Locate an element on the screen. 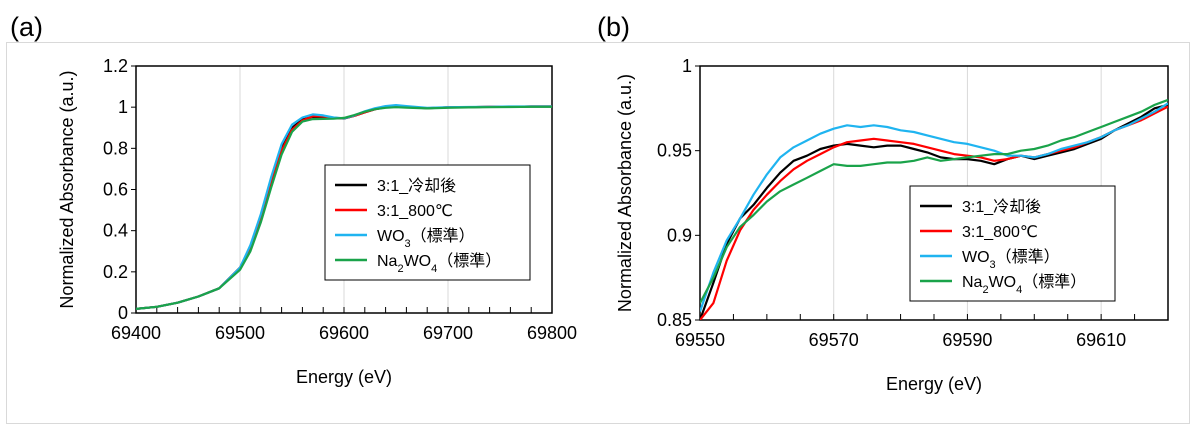 The width and height of the screenshot is (1195, 425). x-tick-label: 69590 is located at coordinates (967, 340).